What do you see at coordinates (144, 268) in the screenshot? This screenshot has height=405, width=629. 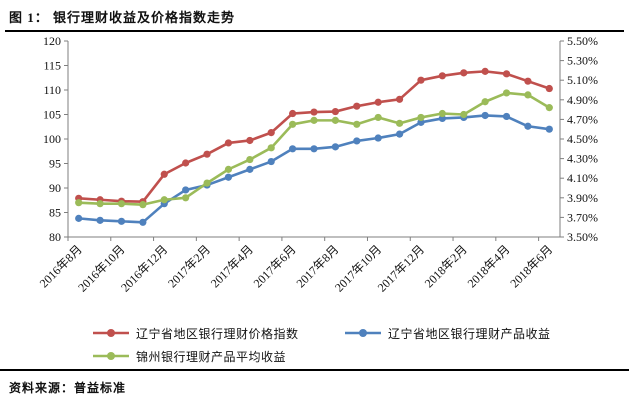 I see `x-axis-tick-label: 2016年12月` at bounding box center [144, 268].